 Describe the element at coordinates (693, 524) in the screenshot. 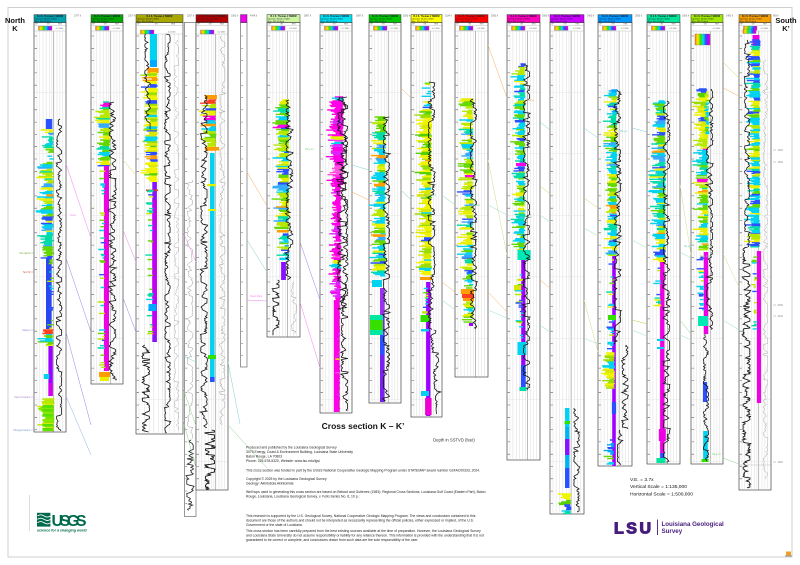

I see `svg-text: Louisiana Geological` at that location.